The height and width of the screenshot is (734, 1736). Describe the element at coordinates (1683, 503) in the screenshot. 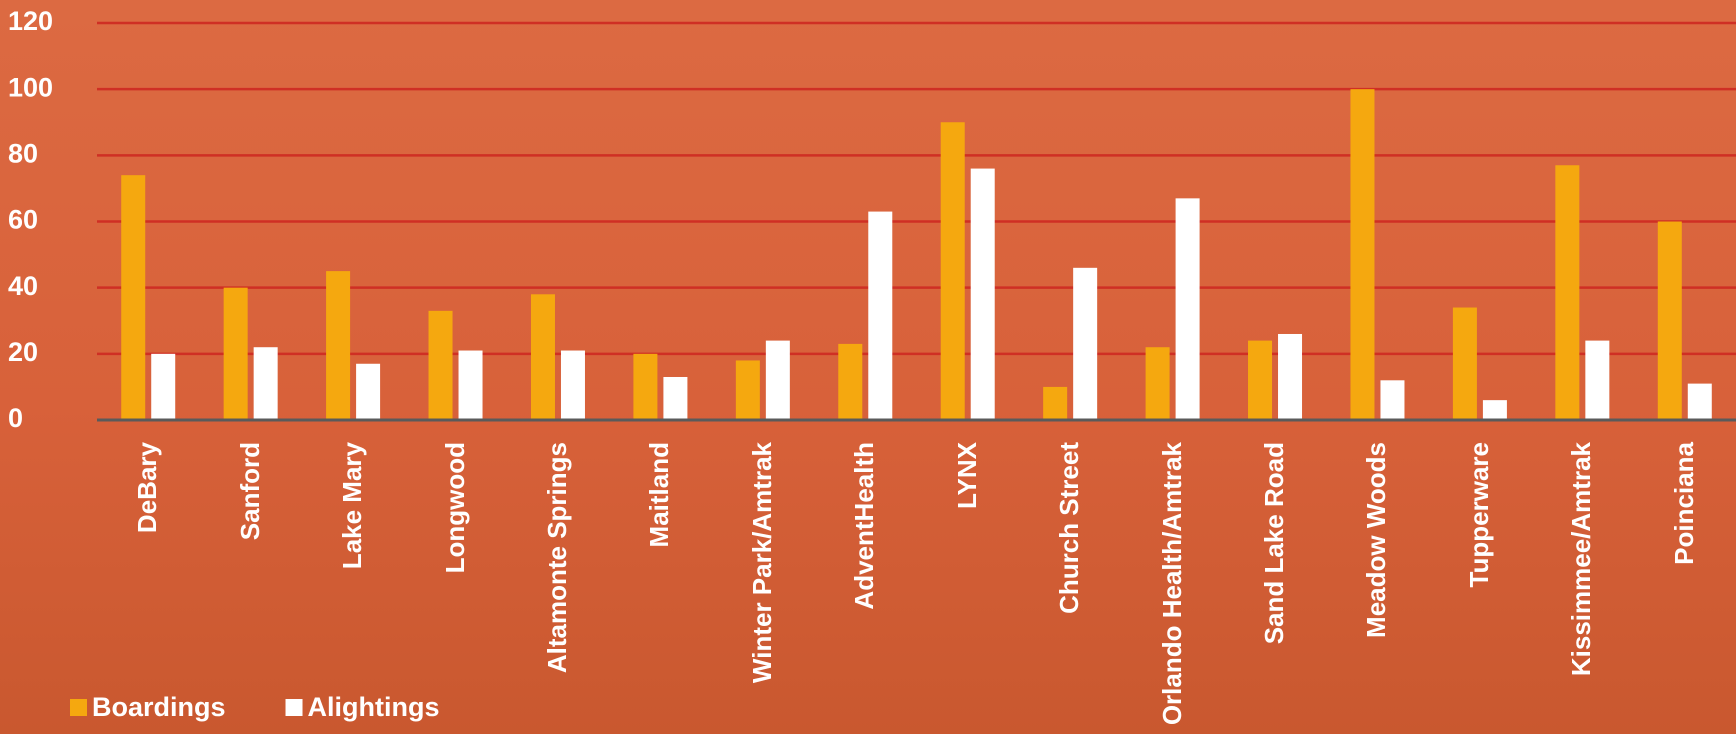

I see `x-tick-label: Poinciana` at that location.